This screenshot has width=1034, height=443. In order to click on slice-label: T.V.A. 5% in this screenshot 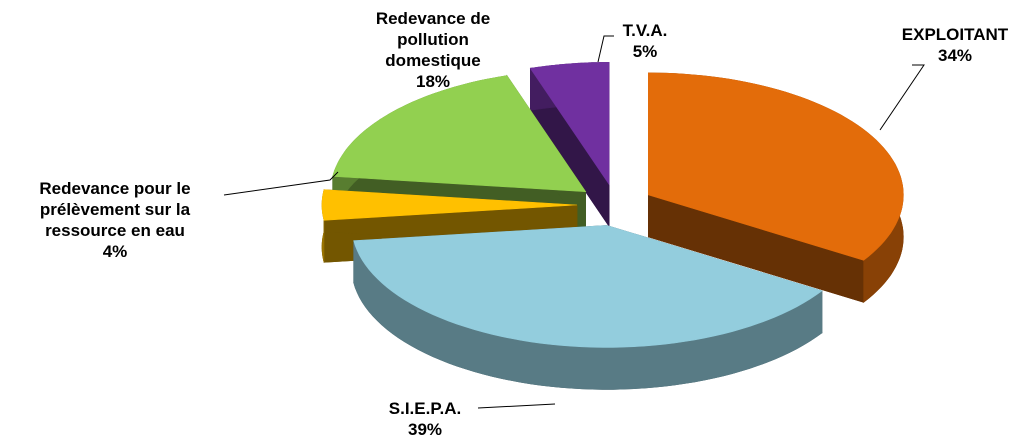, I will do `click(645, 41)`.